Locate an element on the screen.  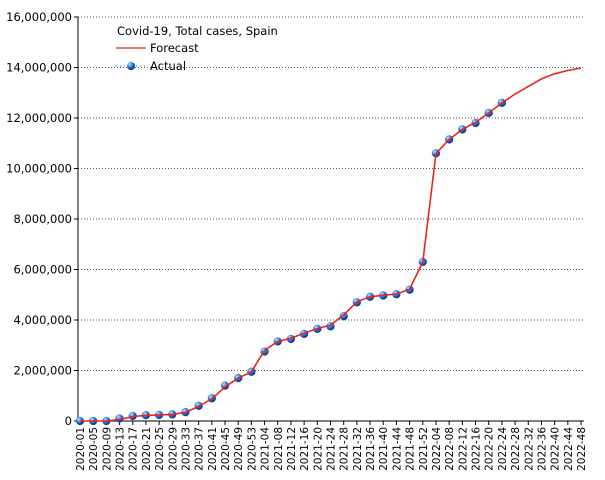
x-tick-label: 2022-08 is located at coordinates (450, 449).